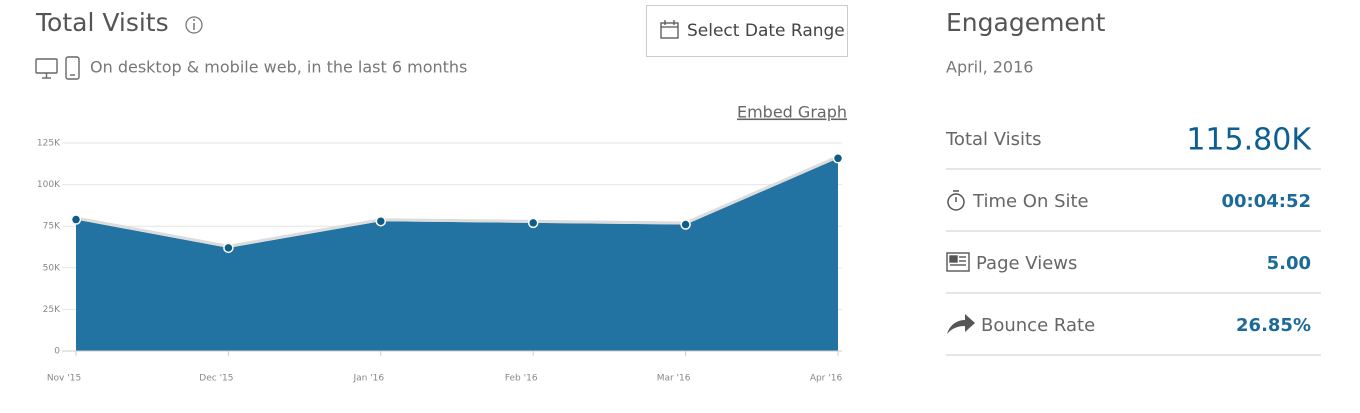 This screenshot has height=413, width=1360. What do you see at coordinates (368, 379) in the screenshot?
I see `x-tick-label: Jan '16` at bounding box center [368, 379].